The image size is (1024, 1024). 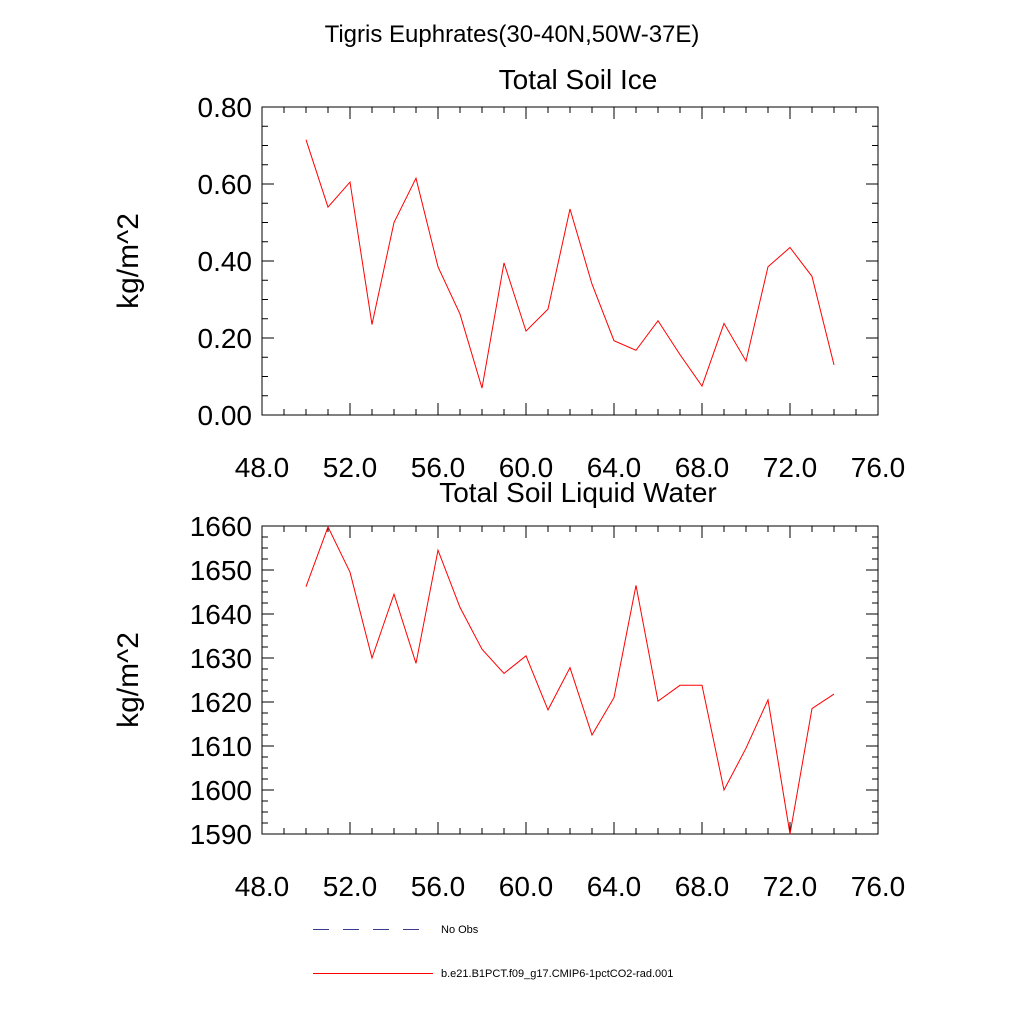 What do you see at coordinates (578, 492) in the screenshot?
I see `chart-title: Total Soil Liquid Water` at bounding box center [578, 492].